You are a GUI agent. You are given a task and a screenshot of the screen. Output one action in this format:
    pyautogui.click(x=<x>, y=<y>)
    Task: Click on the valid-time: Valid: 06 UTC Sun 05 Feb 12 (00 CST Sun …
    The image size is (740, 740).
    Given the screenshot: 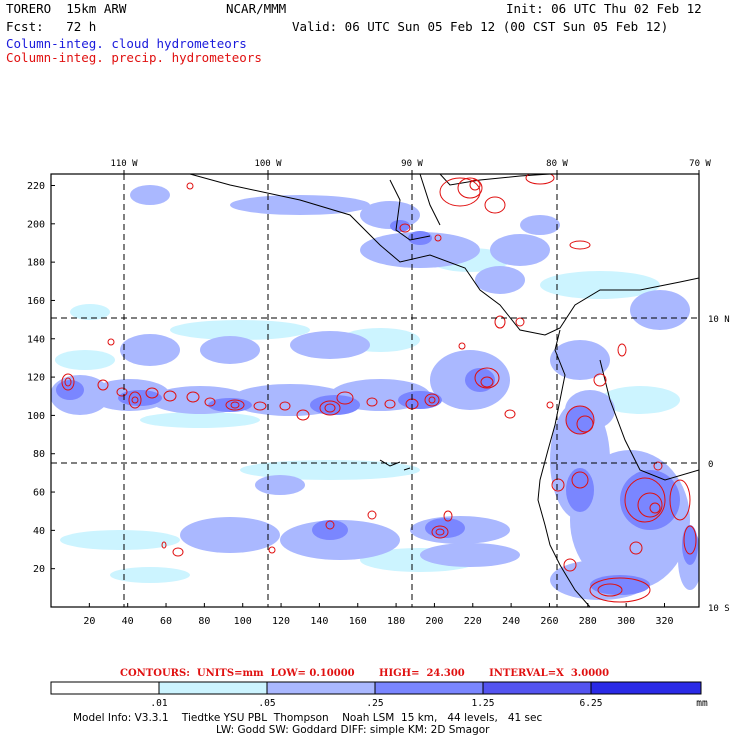 What is the action you would take?
    pyautogui.click(x=480, y=26)
    